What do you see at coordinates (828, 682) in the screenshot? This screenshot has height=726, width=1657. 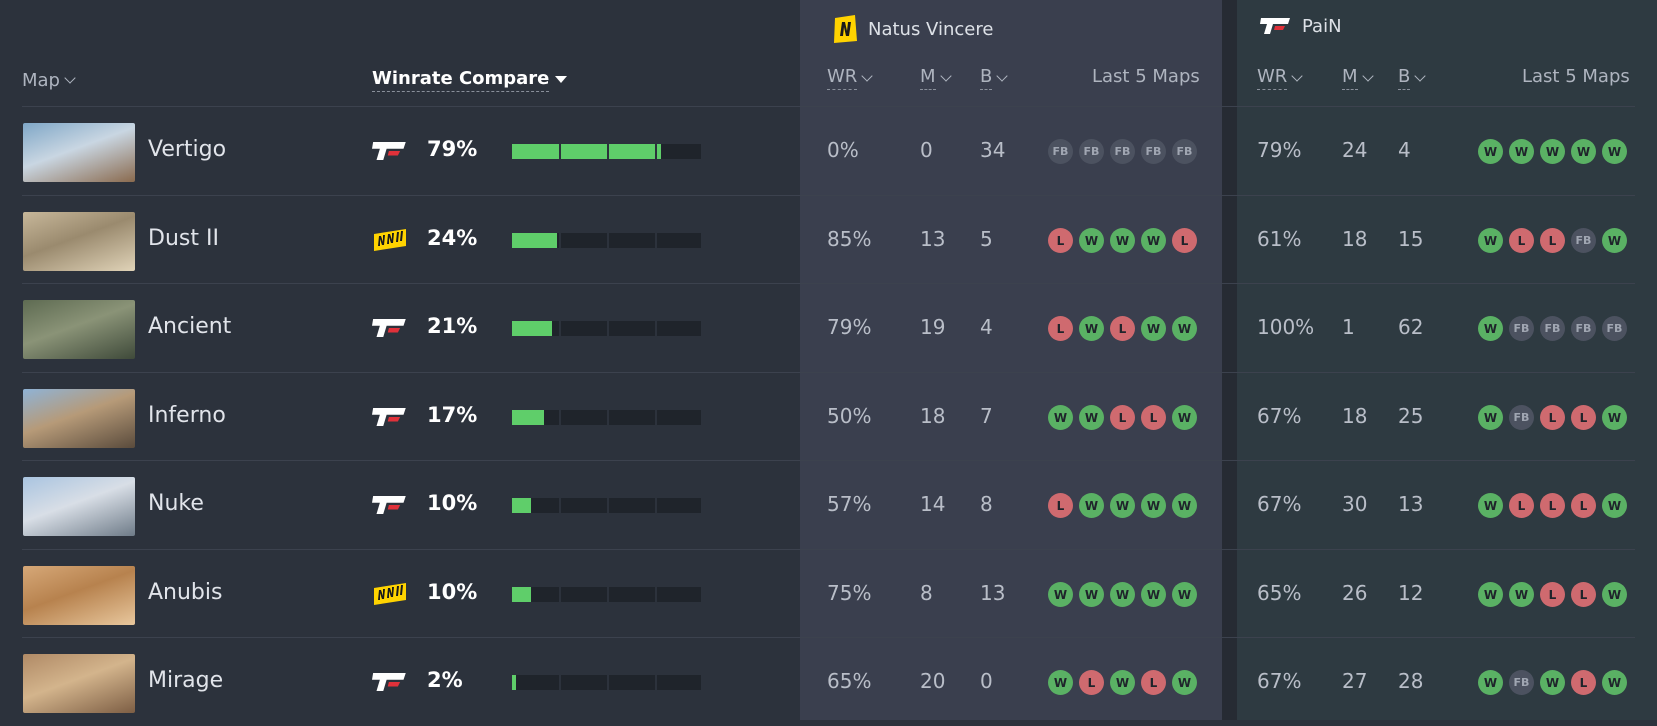 I see `table-row: Mirage 2% 65% 20 0 W L W L W 67% 27 28 W FB W L W` at bounding box center [828, 682].